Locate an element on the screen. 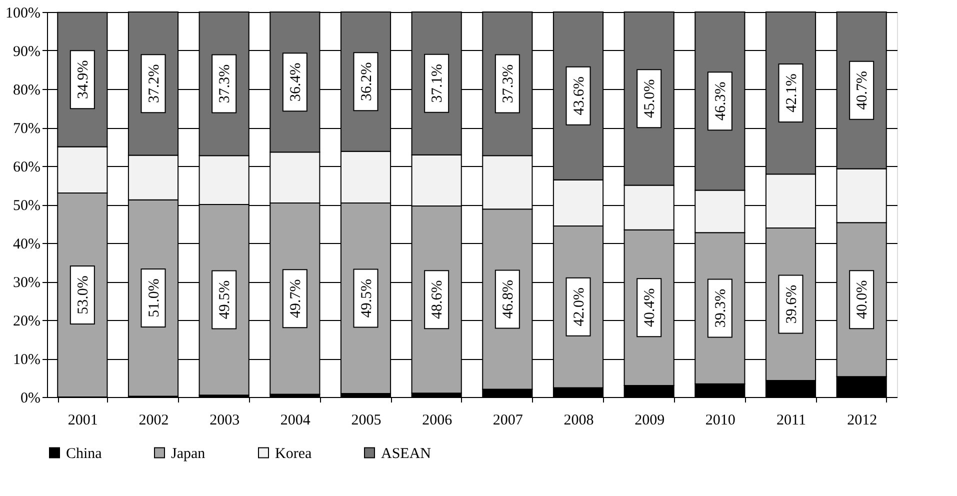 Image resolution: width=957 pixels, height=496 pixels. y-tick-label: 40% is located at coordinates (26, 244).